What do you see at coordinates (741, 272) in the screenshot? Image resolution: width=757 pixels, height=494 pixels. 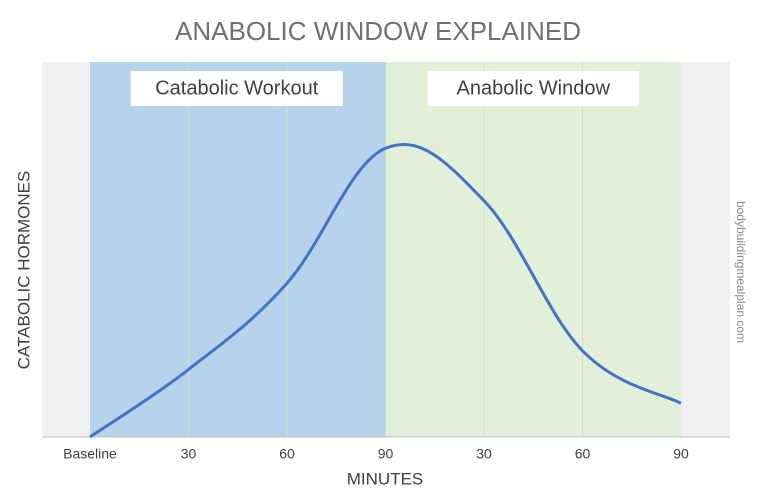 I see `watermark: bodybuildingmealplan.com` at bounding box center [741, 272].